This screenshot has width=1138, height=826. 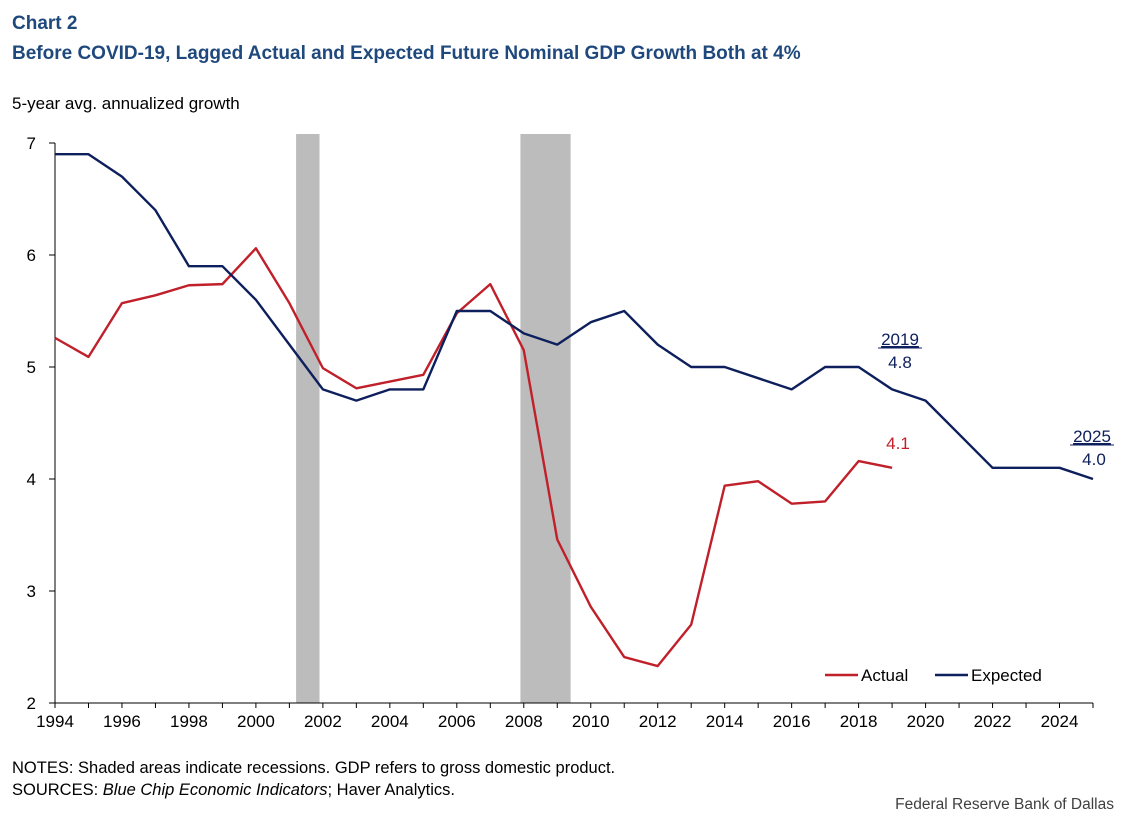 I want to click on y-tick-label-5: 5, so click(x=31, y=367).